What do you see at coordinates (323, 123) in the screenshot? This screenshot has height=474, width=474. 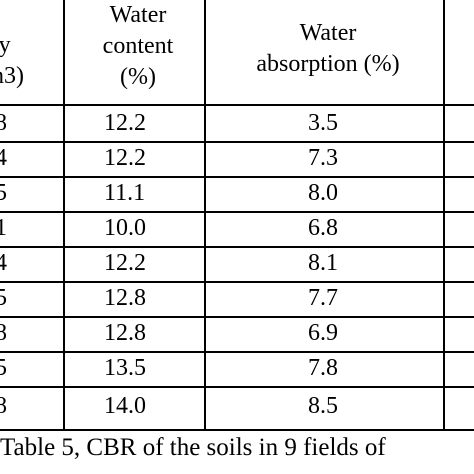 I see `water-absorption-cell: 3.5` at bounding box center [323, 123].